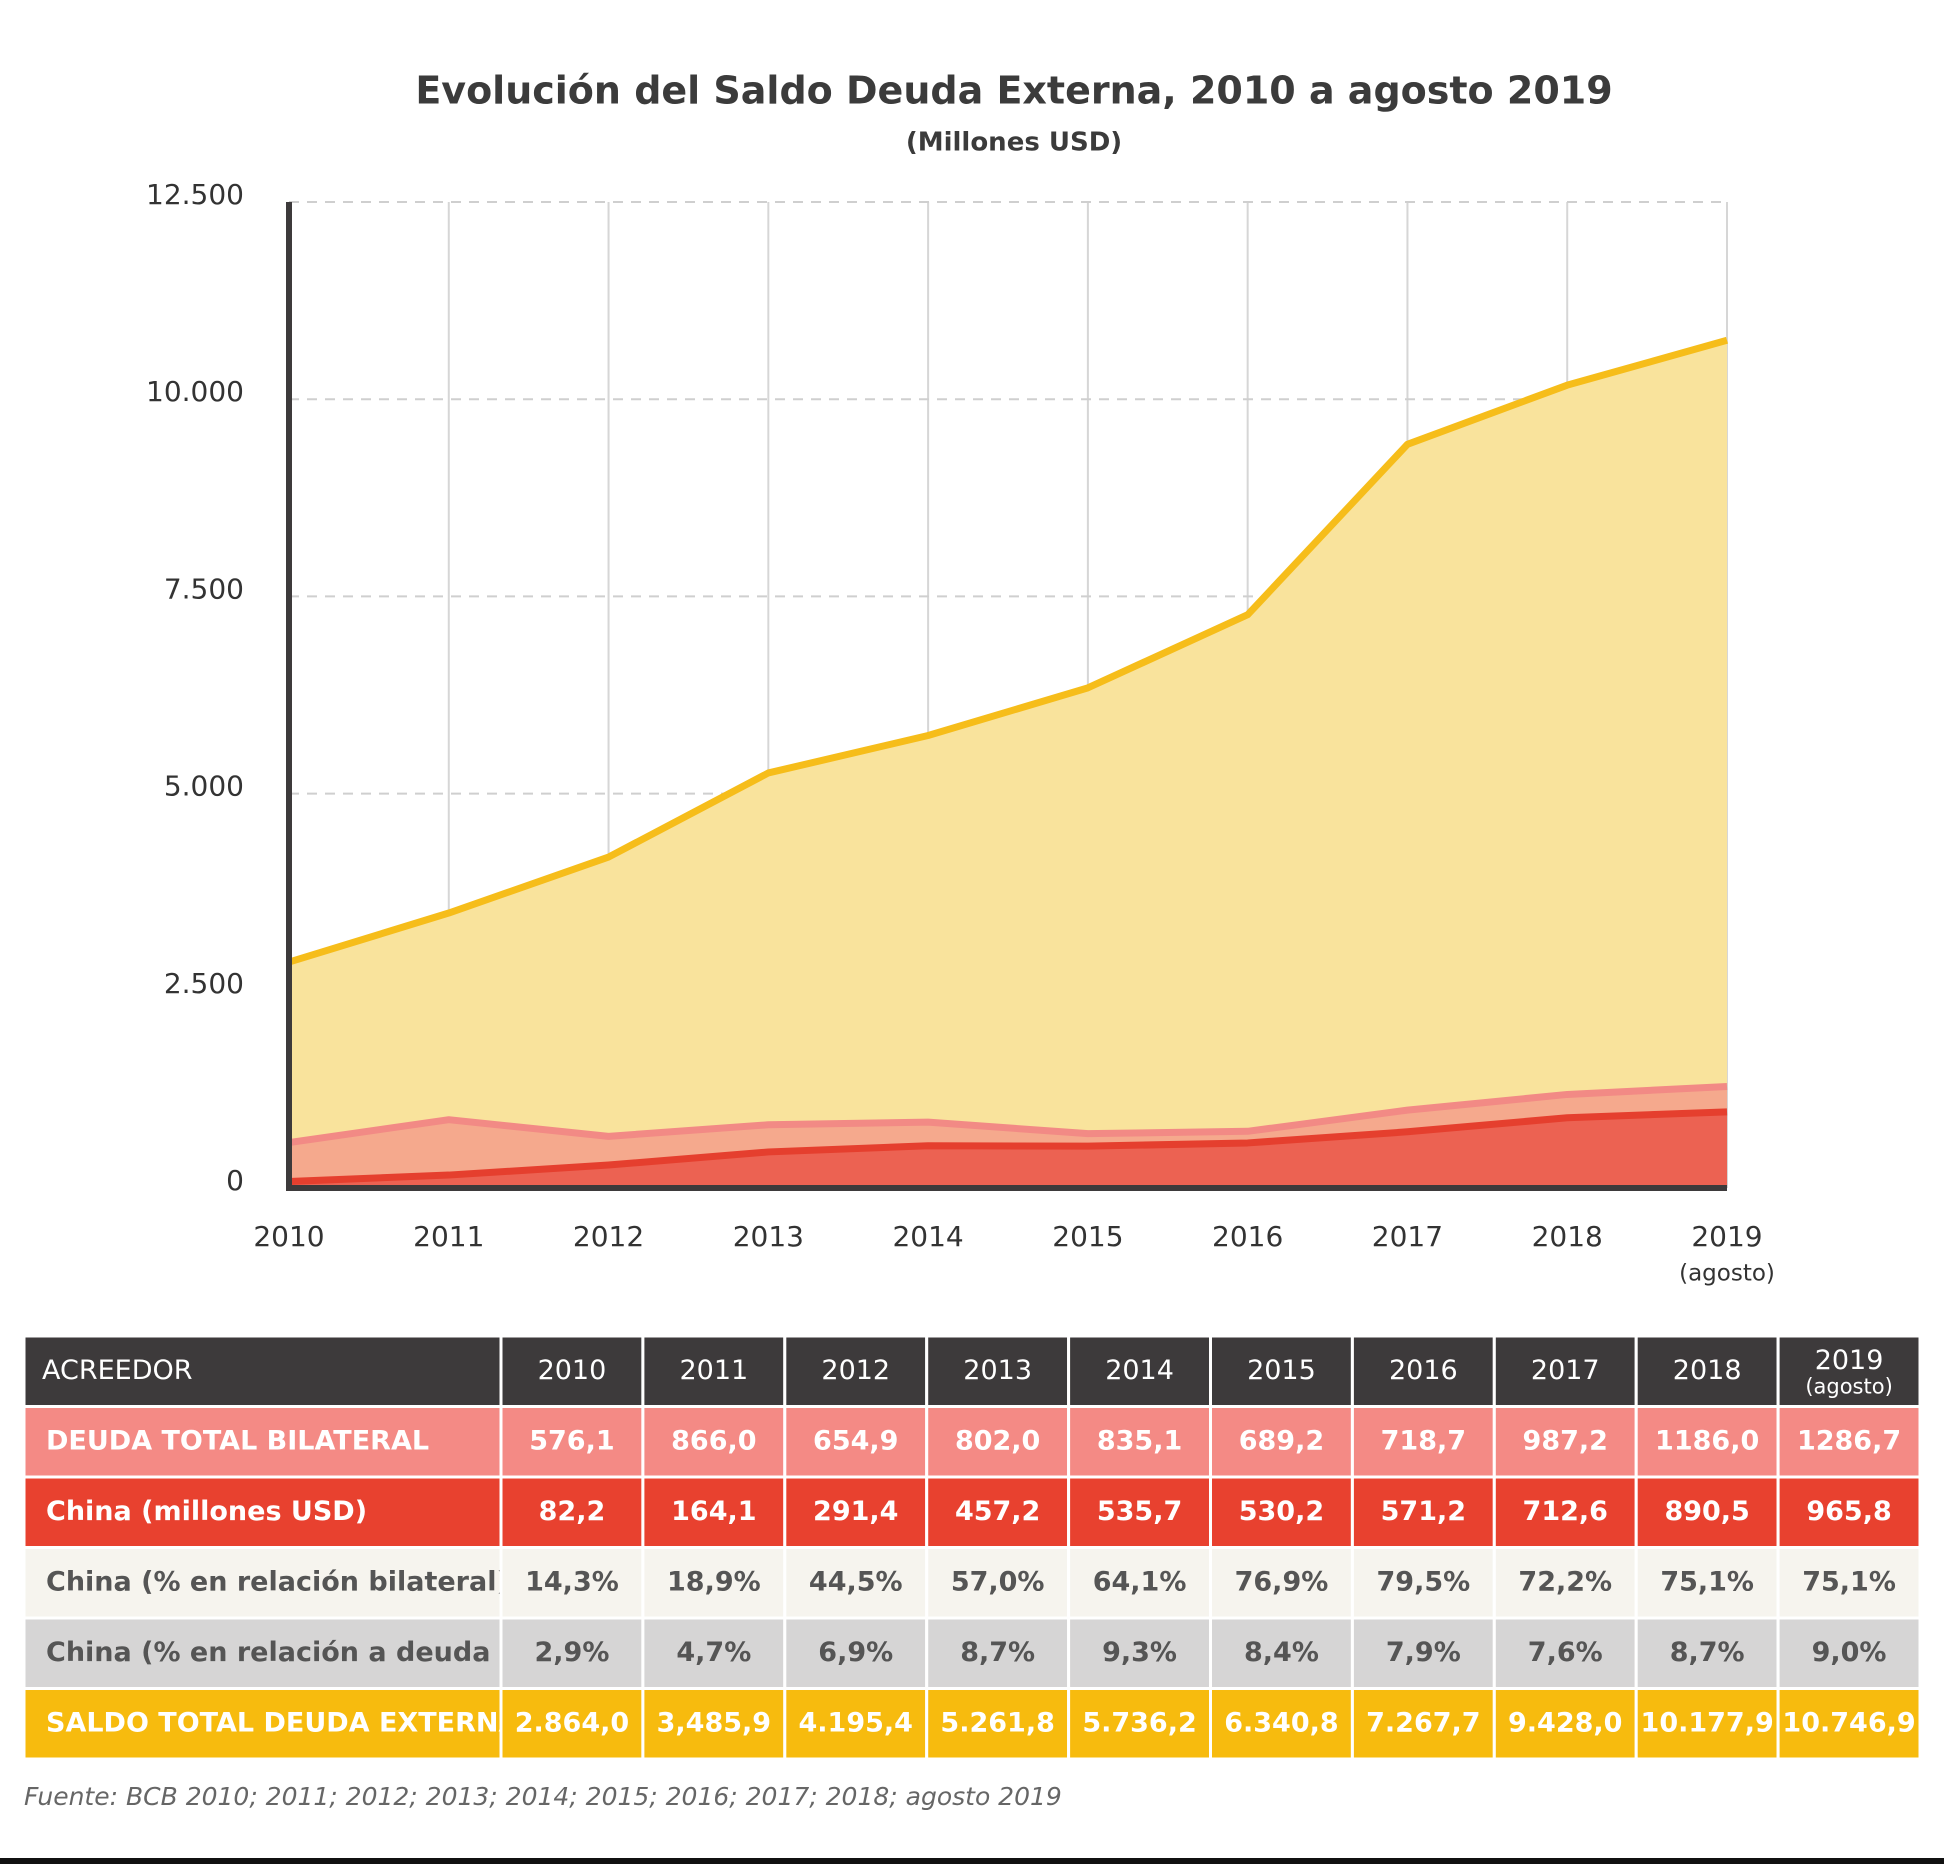 This screenshot has height=1864, width=1944. I want to click on x-tick-label: 2016, so click(1247, 1236).